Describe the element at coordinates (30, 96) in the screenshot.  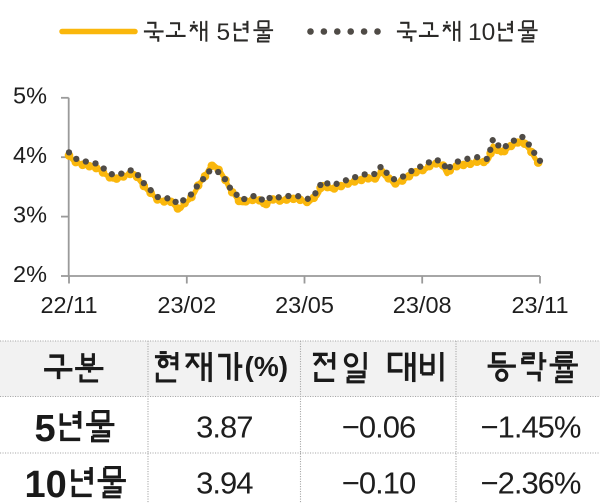
I see `svg-text: 5%` at that location.